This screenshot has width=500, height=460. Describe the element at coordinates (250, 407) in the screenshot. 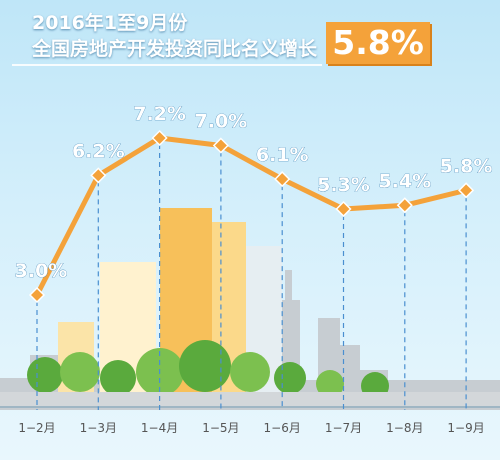

I see `ground-edge` at that location.